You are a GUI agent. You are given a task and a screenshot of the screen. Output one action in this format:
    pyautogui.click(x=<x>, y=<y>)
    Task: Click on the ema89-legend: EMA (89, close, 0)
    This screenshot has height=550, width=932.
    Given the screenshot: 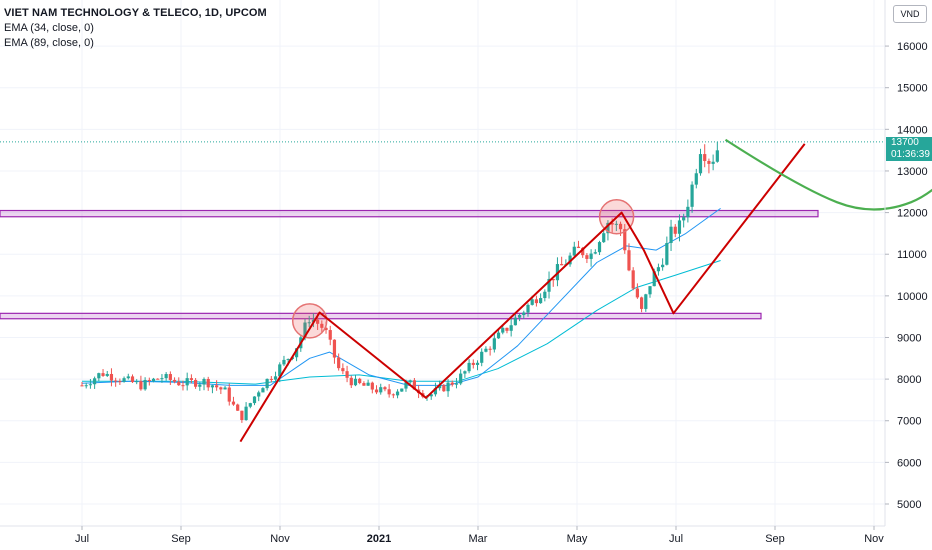 What is the action you would take?
    pyautogui.click(x=49, y=43)
    